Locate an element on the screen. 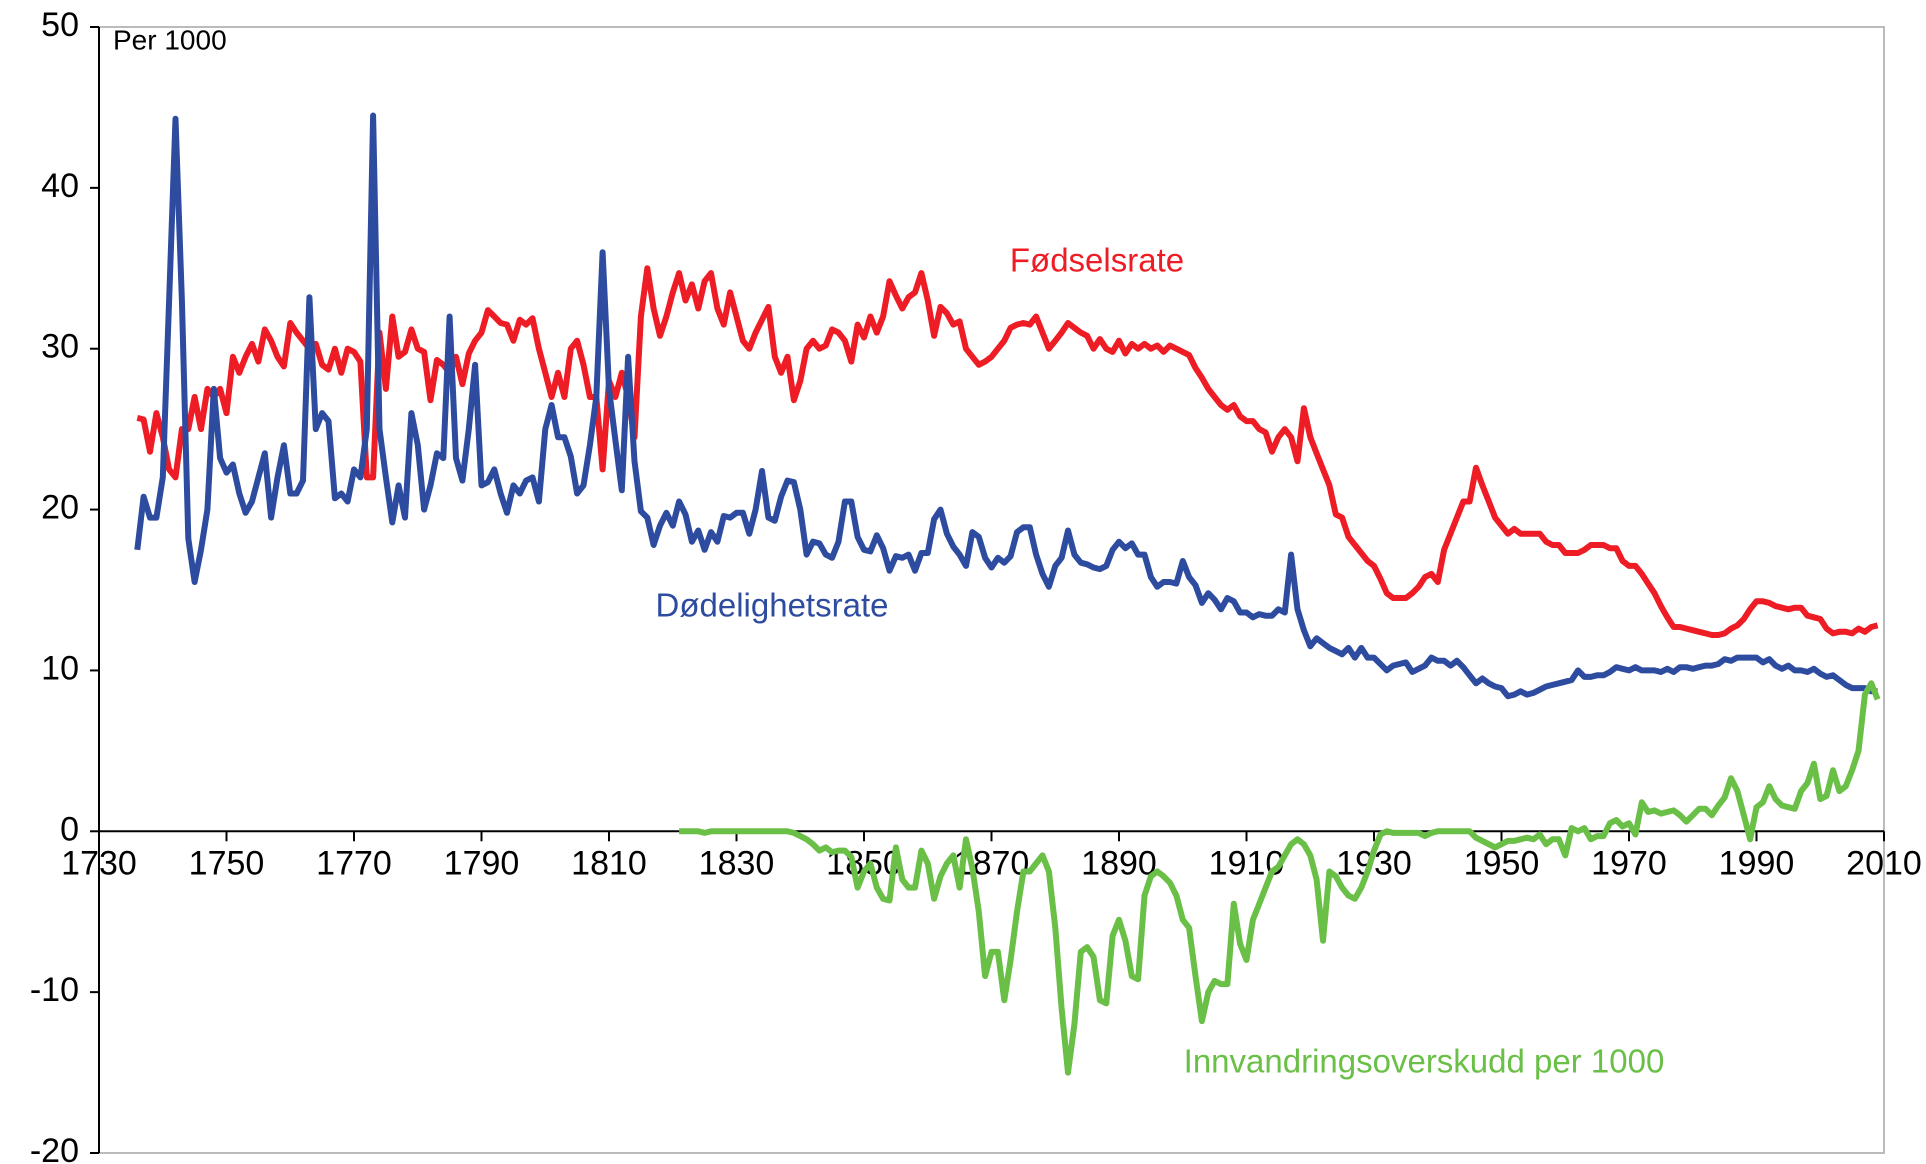 The width and height of the screenshot is (1926, 1164). x-tick-label: 1950 is located at coordinates (1502, 863).